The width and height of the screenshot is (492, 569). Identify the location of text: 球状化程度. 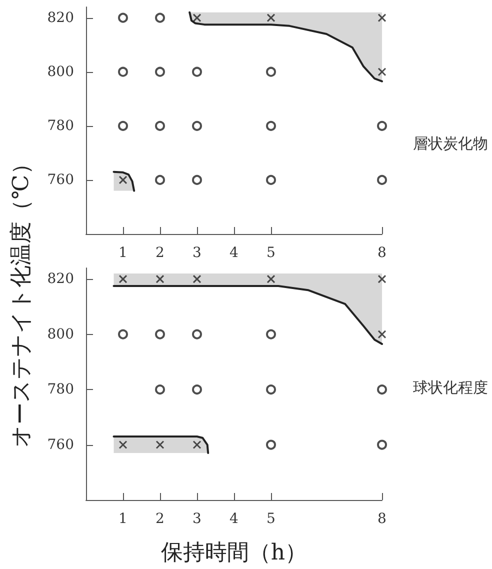
(450, 387).